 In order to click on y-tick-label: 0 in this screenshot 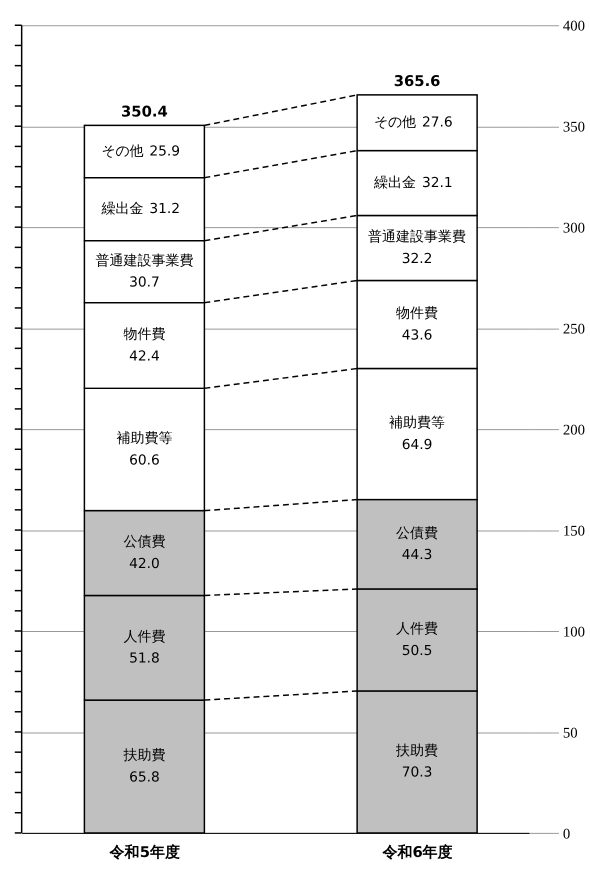, I will do `click(566, 834)`.